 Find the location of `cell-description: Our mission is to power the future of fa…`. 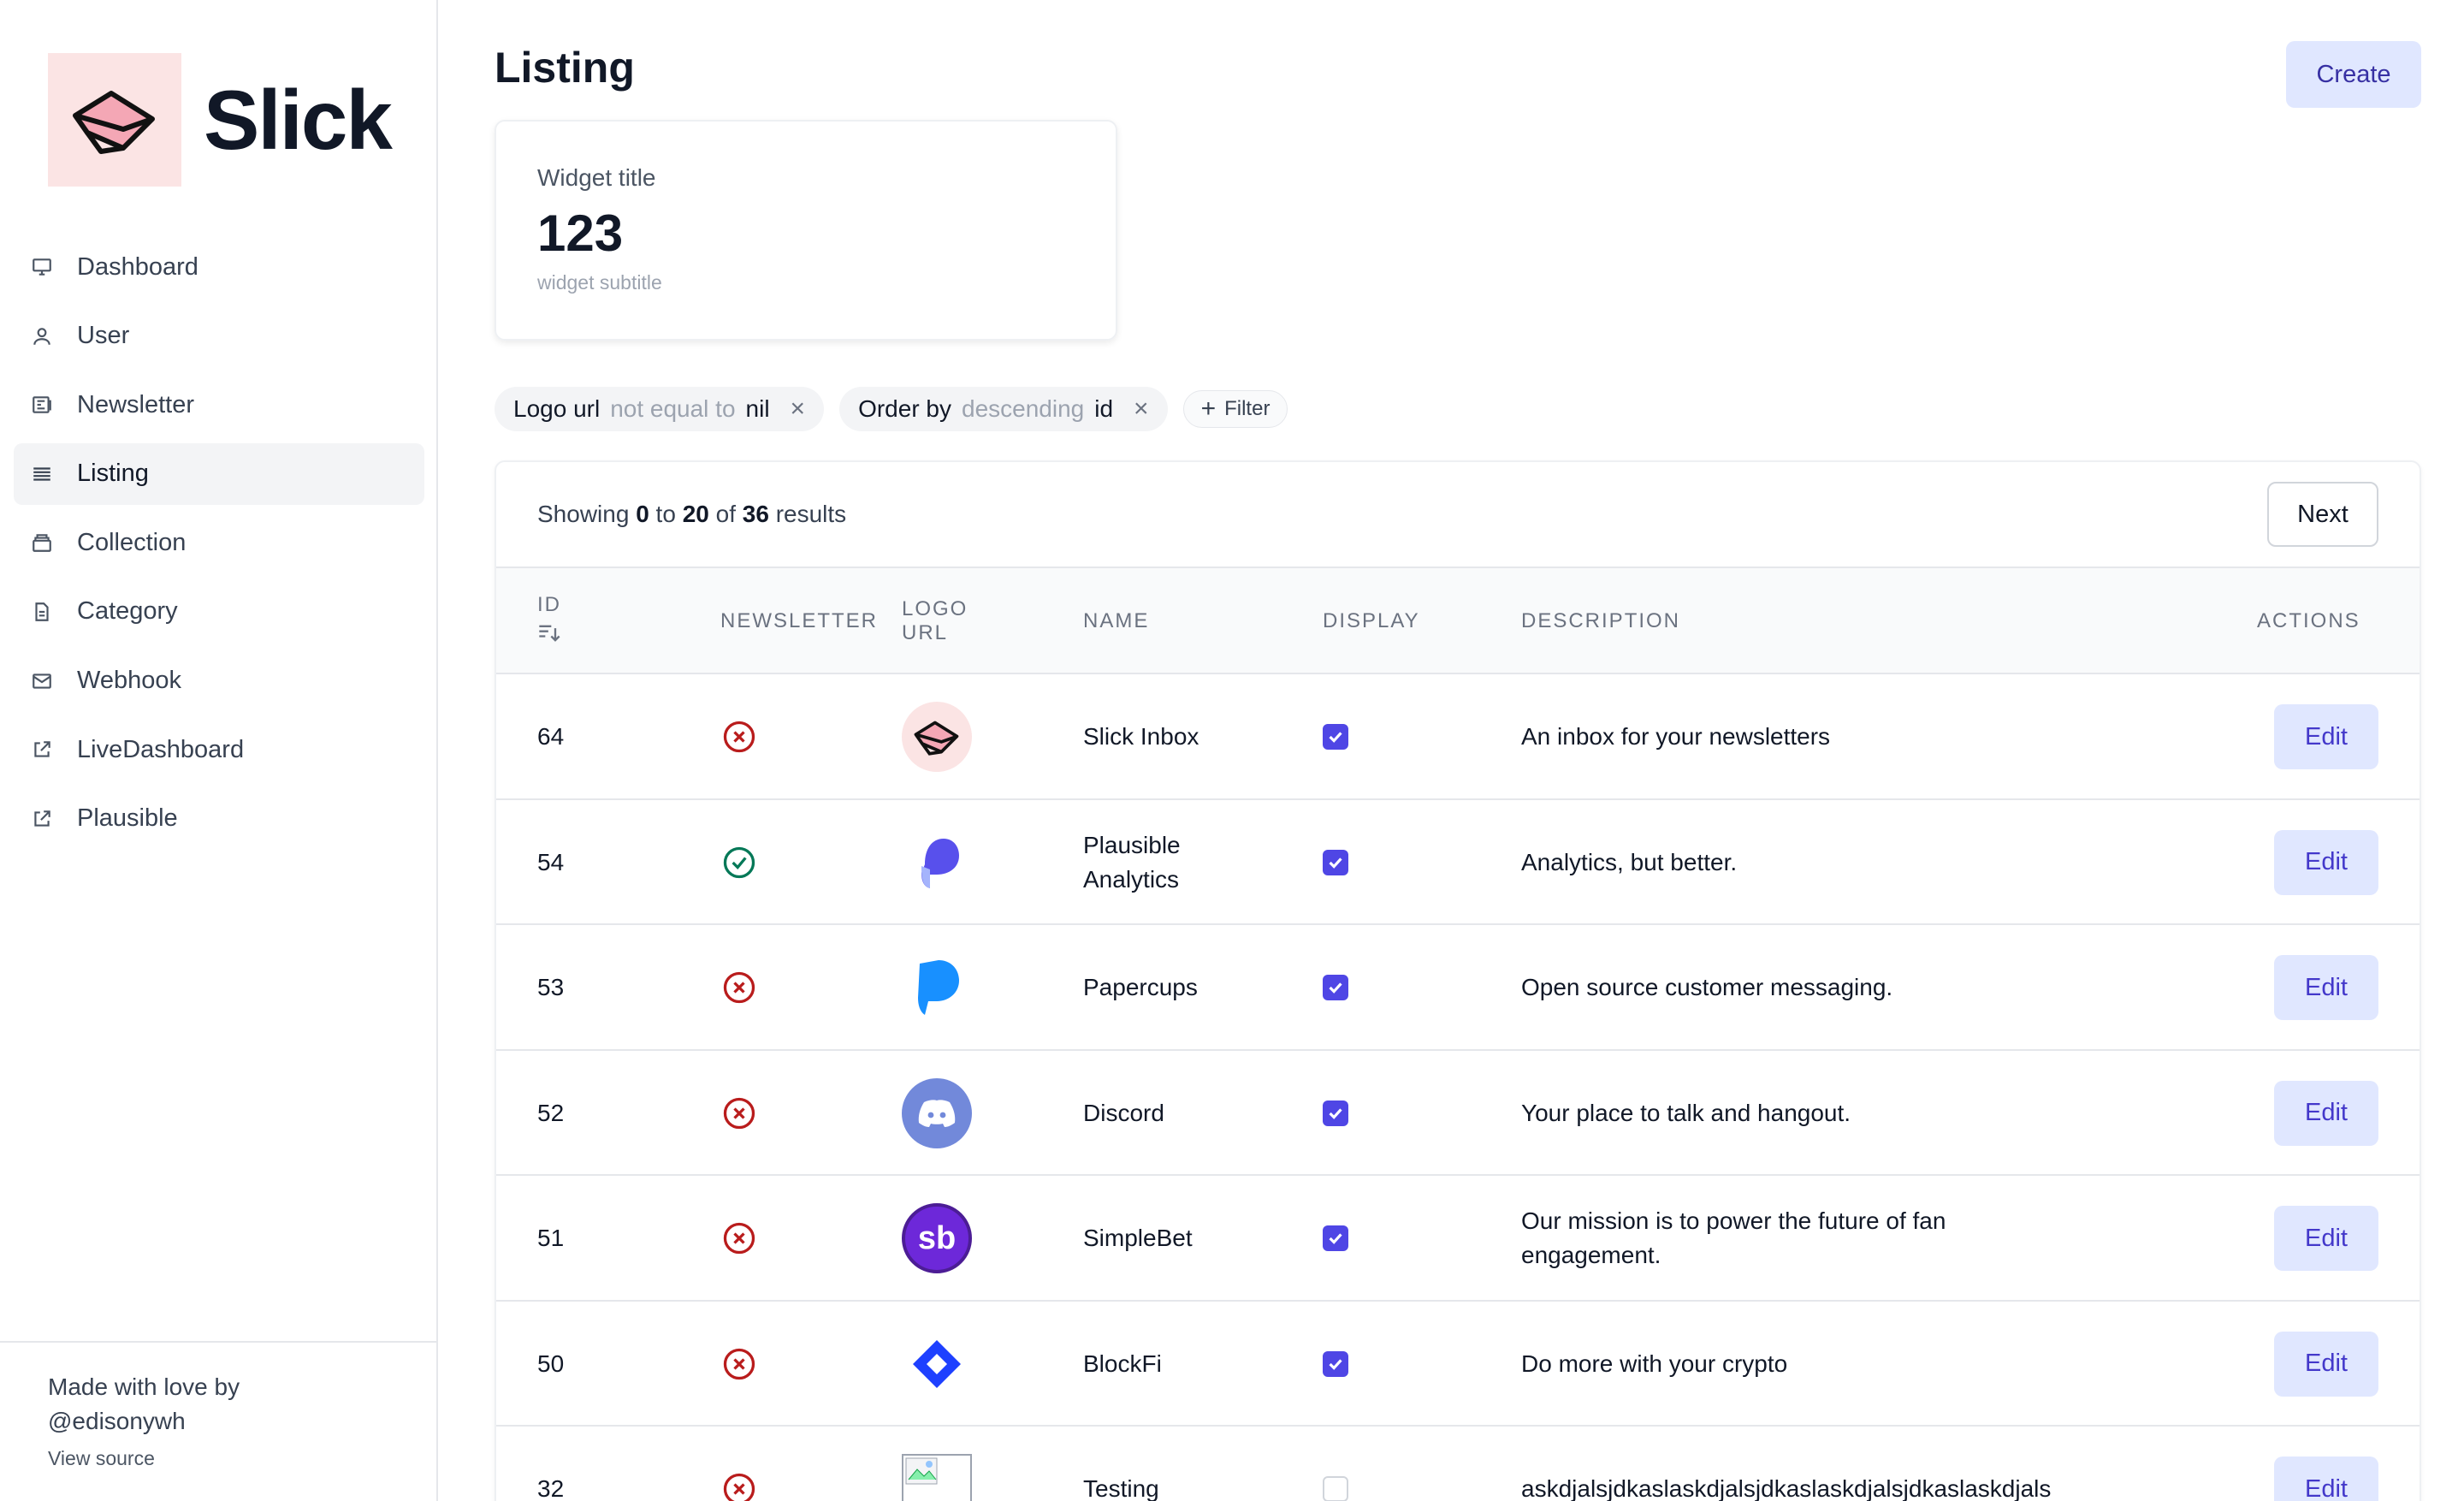

cell-description: Our mission is to power the future of fa… is located at coordinates (1733, 1237).